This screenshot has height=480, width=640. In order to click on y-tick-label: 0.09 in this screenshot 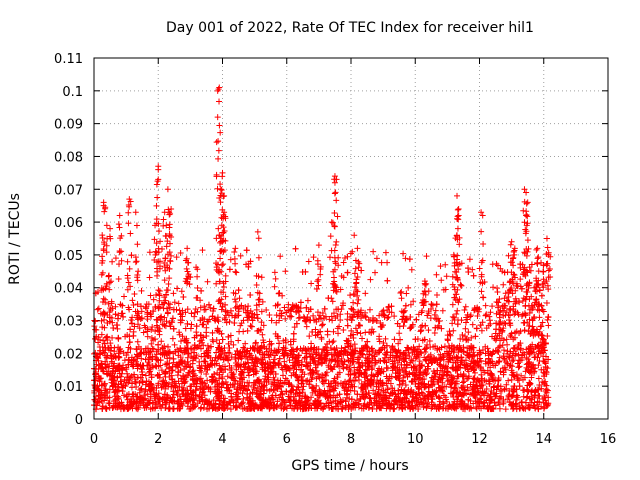, I will do `click(68, 125)`.